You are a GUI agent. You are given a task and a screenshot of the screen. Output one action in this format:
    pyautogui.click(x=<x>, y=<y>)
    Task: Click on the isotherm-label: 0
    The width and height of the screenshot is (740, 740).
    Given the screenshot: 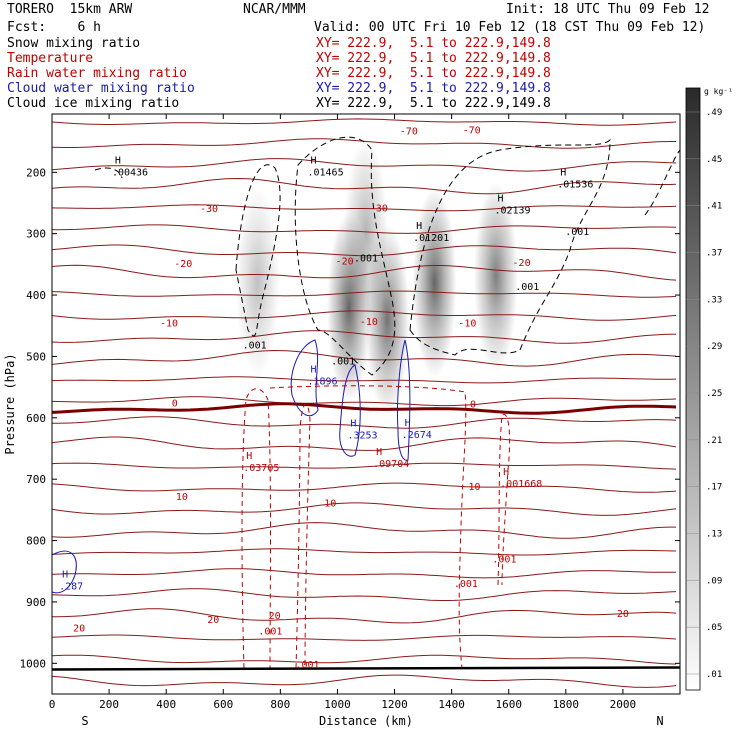 What is the action you would take?
    pyautogui.click(x=473, y=405)
    